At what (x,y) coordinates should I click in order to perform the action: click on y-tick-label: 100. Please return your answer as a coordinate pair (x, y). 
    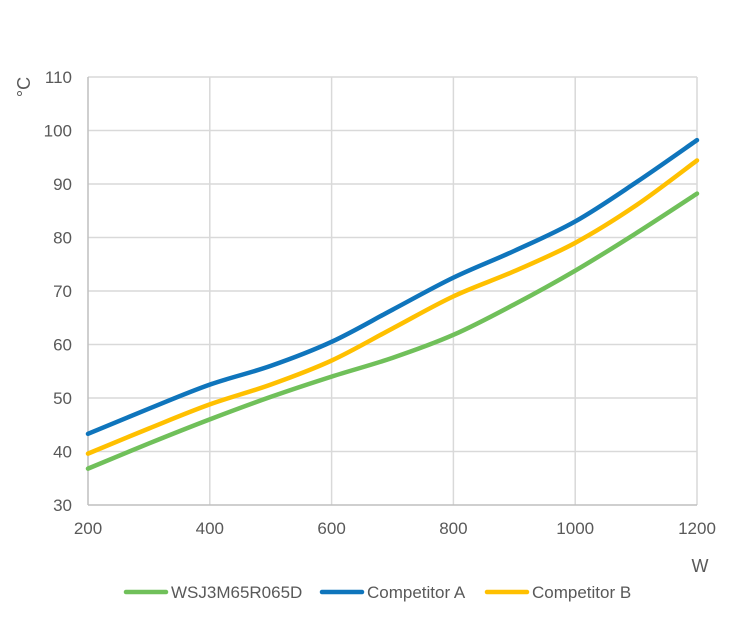
    Looking at the image, I should click on (58, 131).